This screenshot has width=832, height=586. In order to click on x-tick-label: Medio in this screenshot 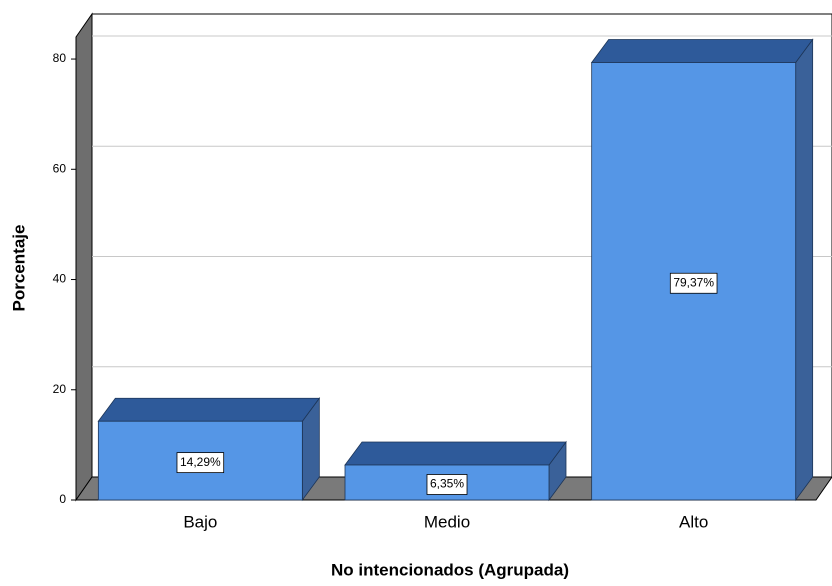, I will do `click(447, 521)`.